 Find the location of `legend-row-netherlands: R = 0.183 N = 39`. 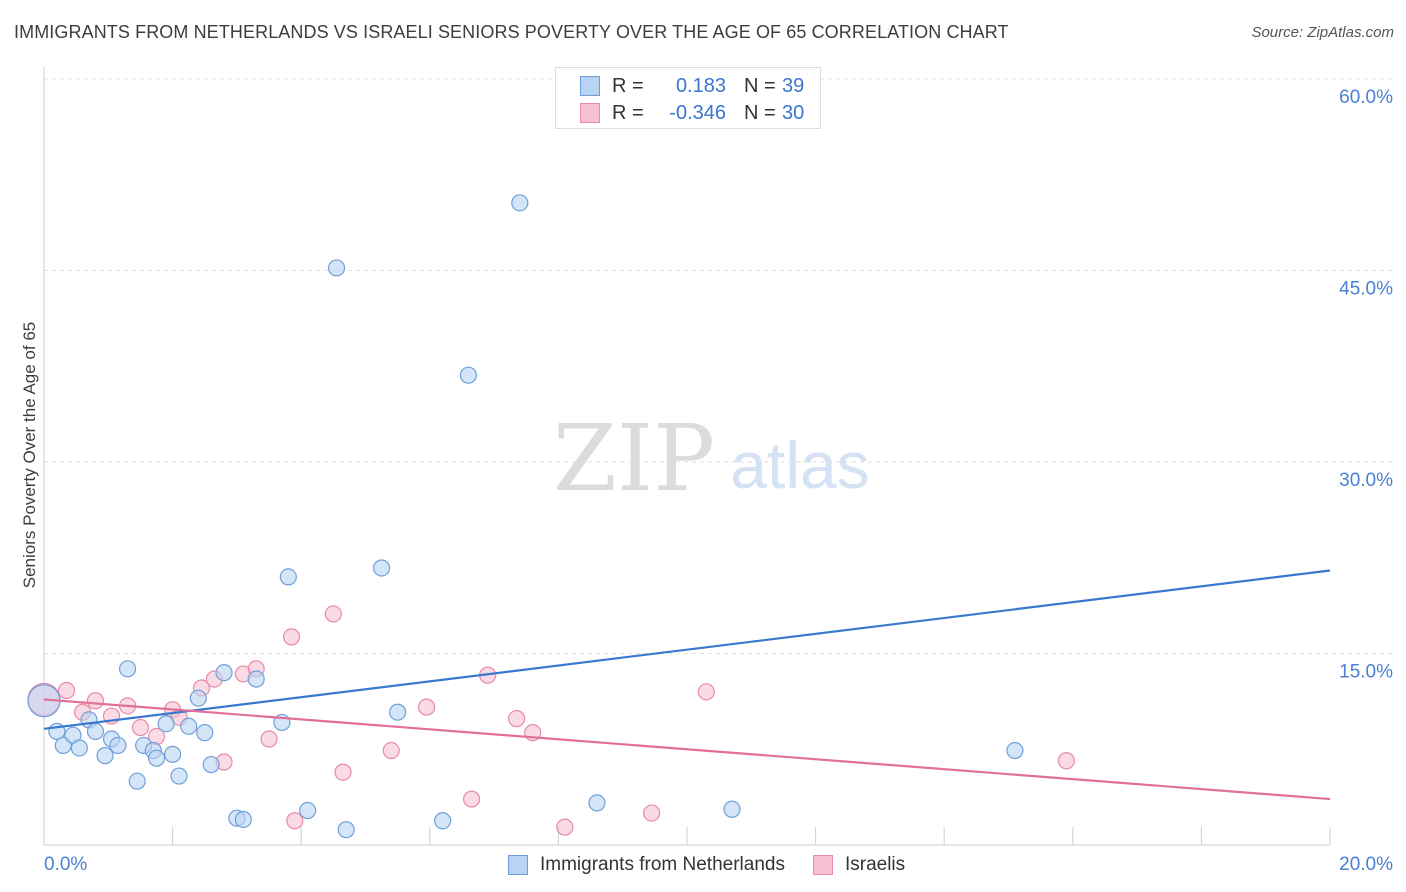

legend-row-netherlands: R = 0.183 N = 39 is located at coordinates (692, 86).